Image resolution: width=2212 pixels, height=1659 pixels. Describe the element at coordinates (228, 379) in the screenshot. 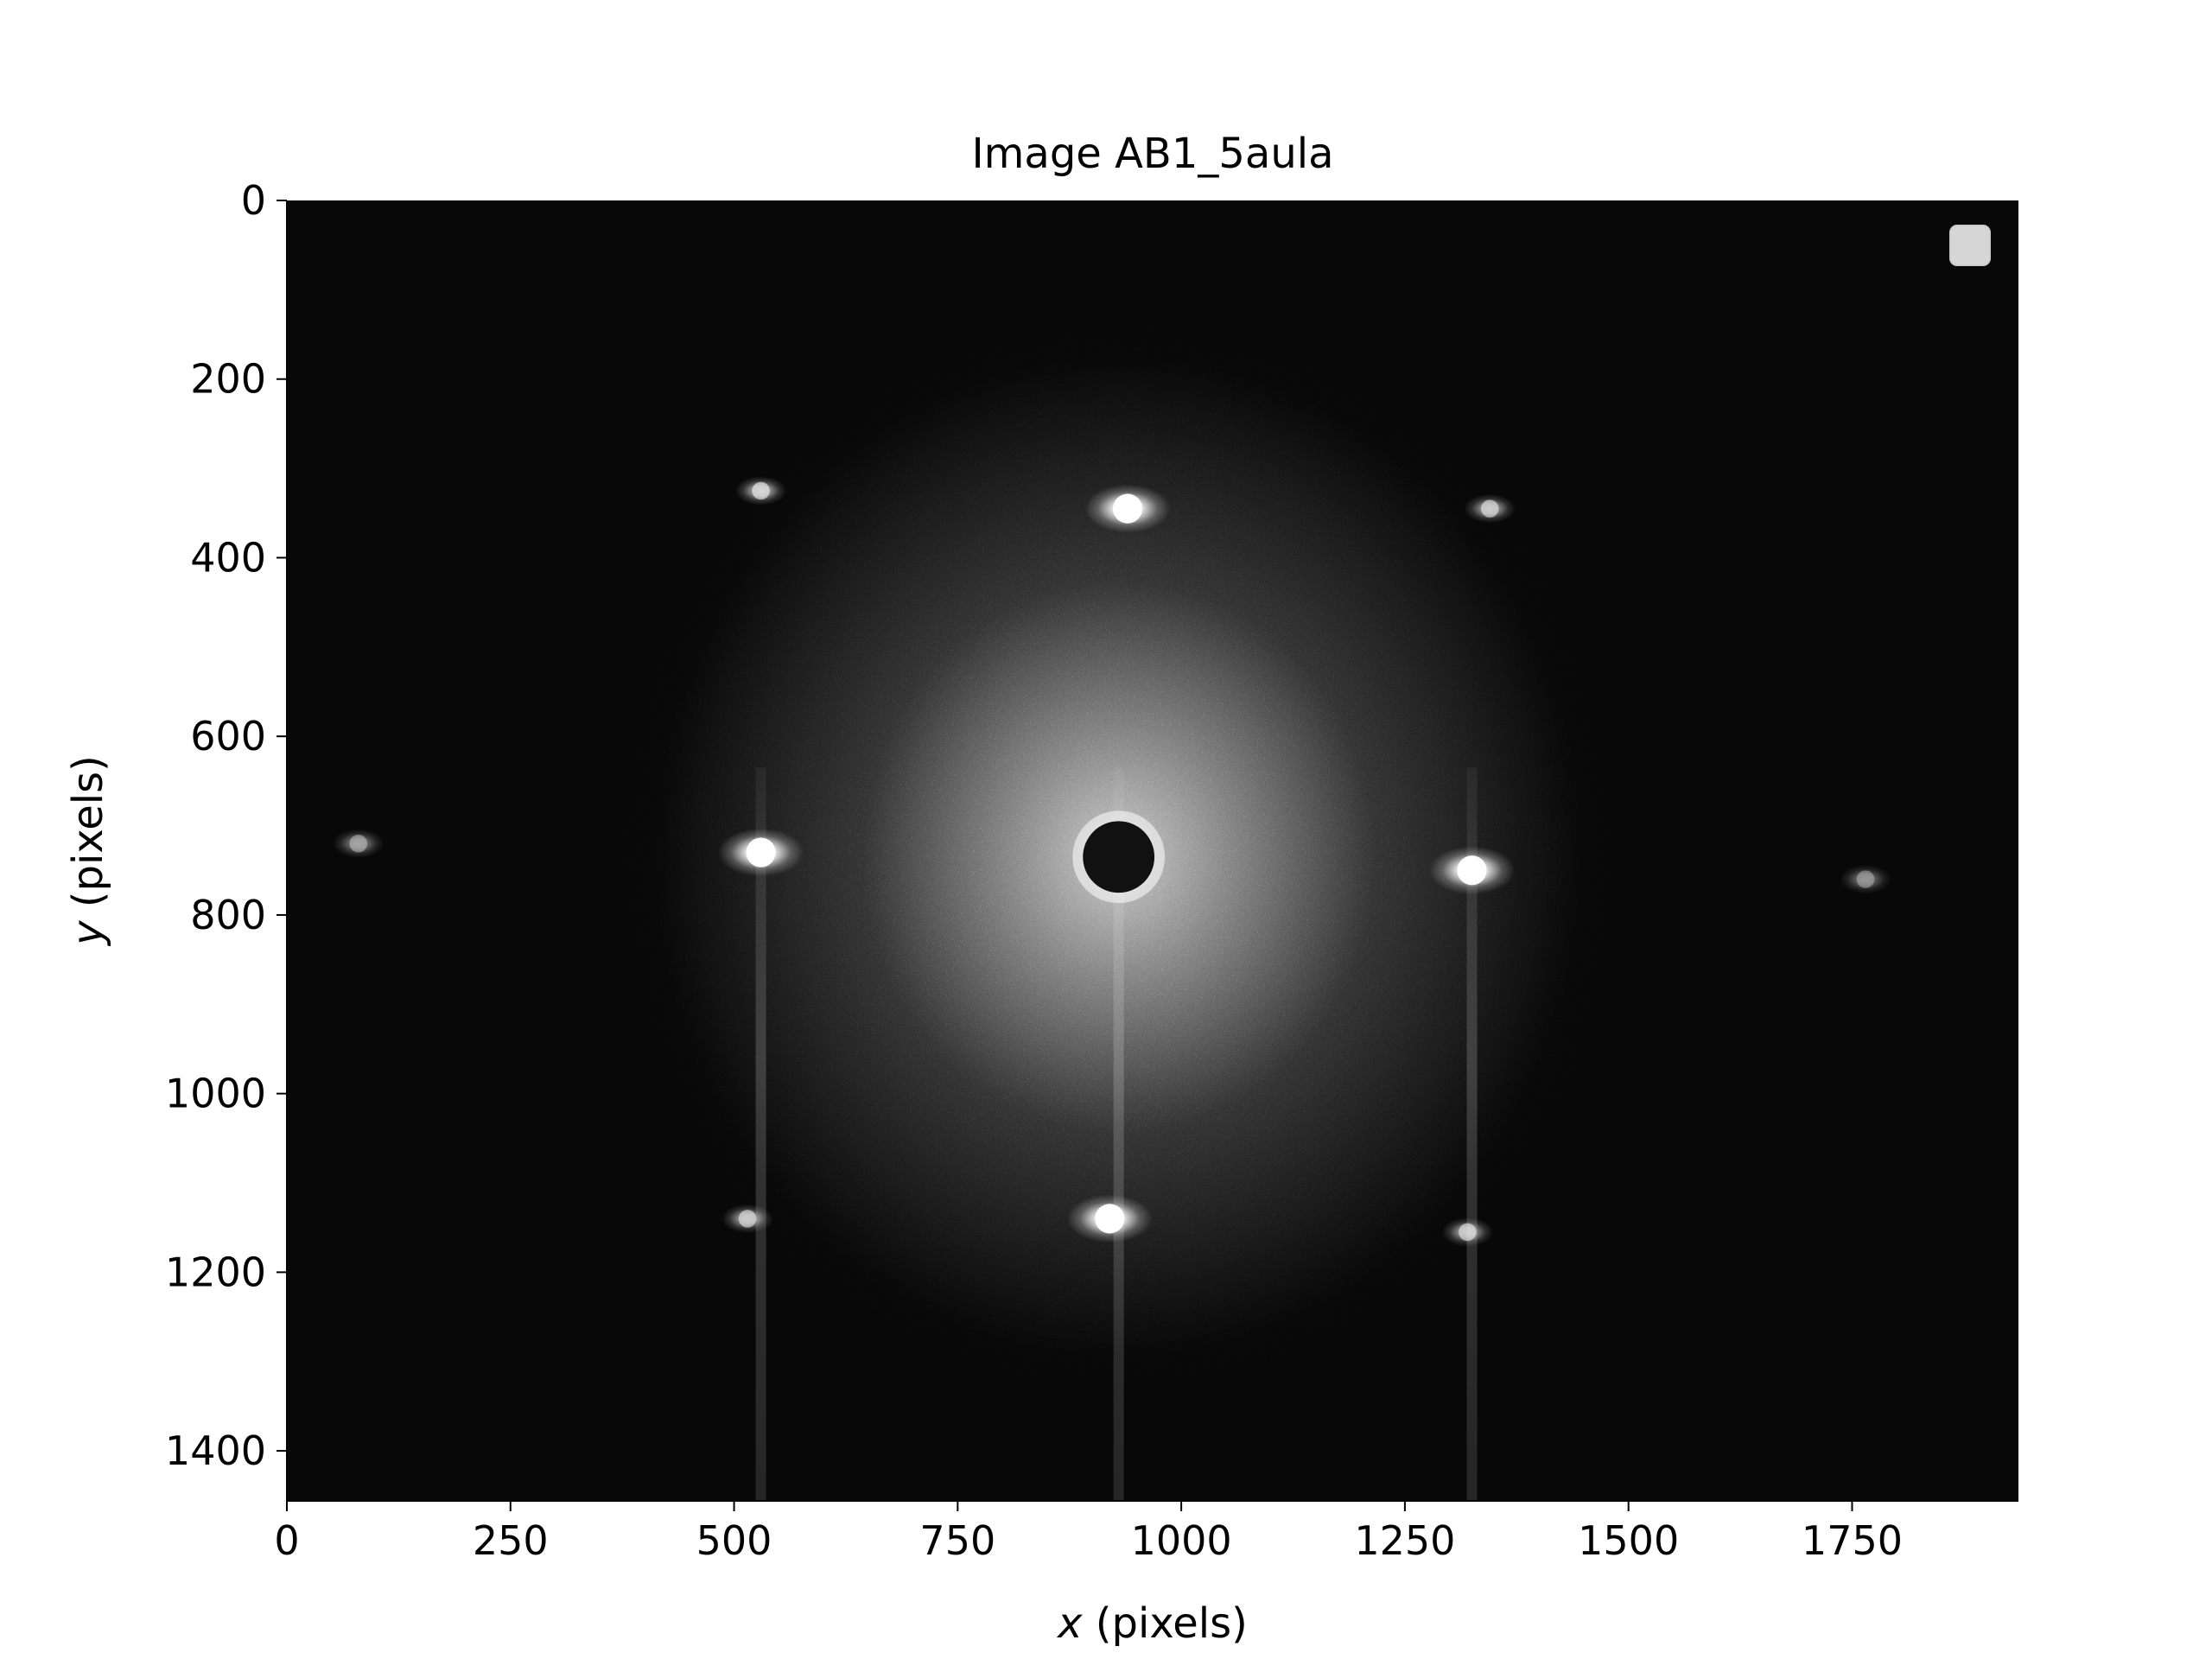

I see `y-tick-label: 200` at that location.